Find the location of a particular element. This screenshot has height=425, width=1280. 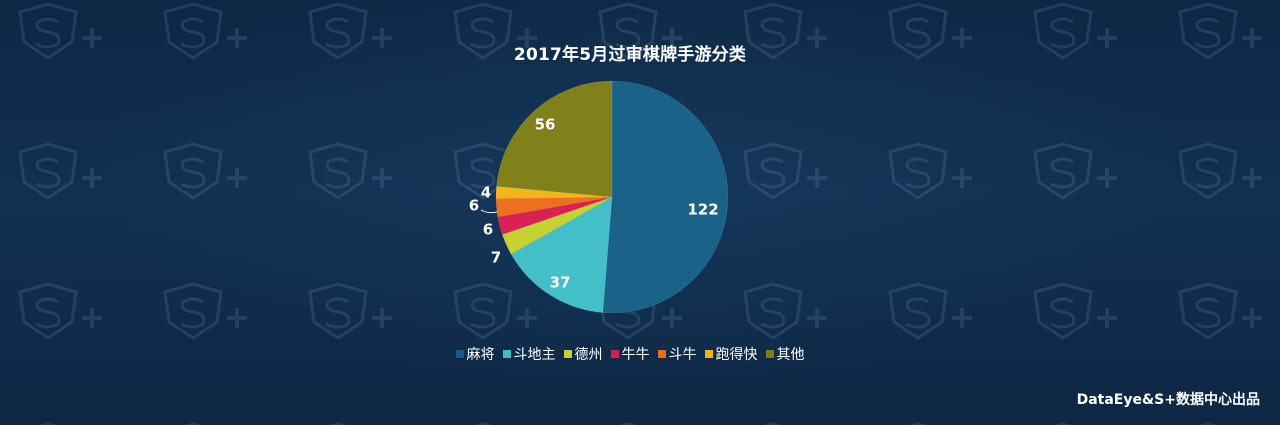

data-label-4: 6 is located at coordinates (474, 206).